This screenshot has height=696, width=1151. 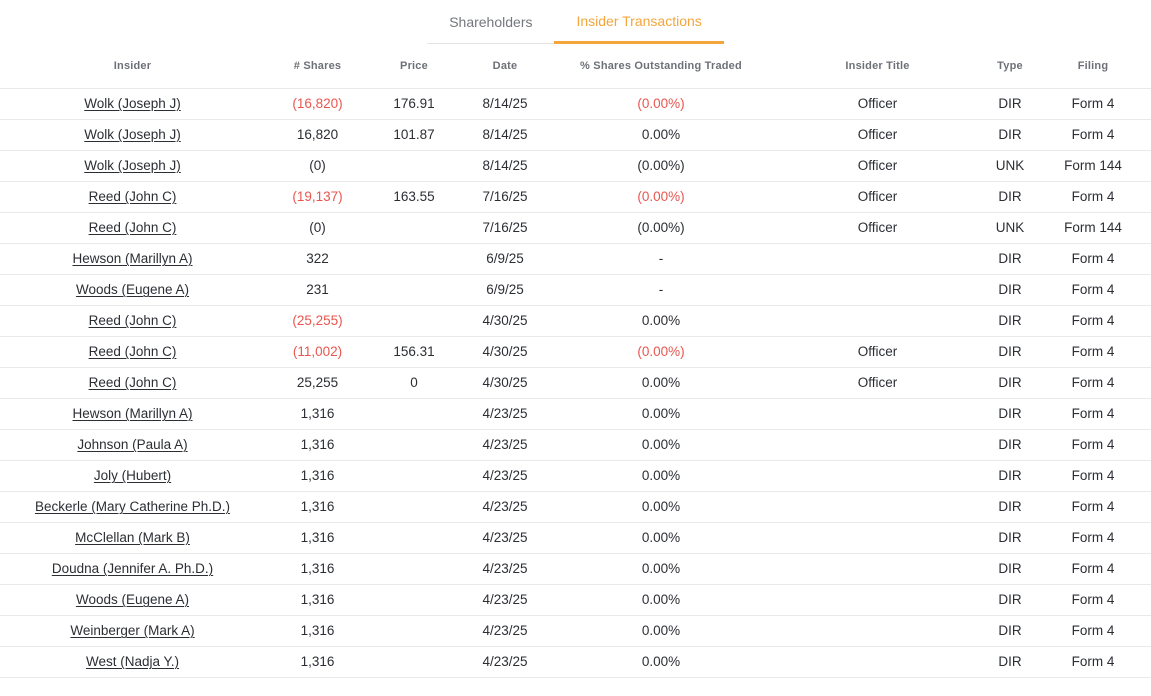 What do you see at coordinates (414, 103) in the screenshot?
I see `cell-price: 176.91` at bounding box center [414, 103].